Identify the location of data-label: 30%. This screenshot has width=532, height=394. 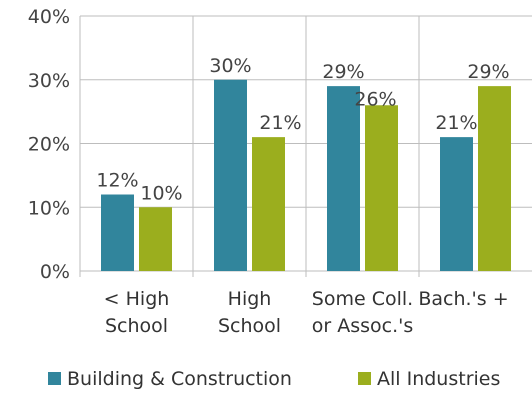
(230, 66).